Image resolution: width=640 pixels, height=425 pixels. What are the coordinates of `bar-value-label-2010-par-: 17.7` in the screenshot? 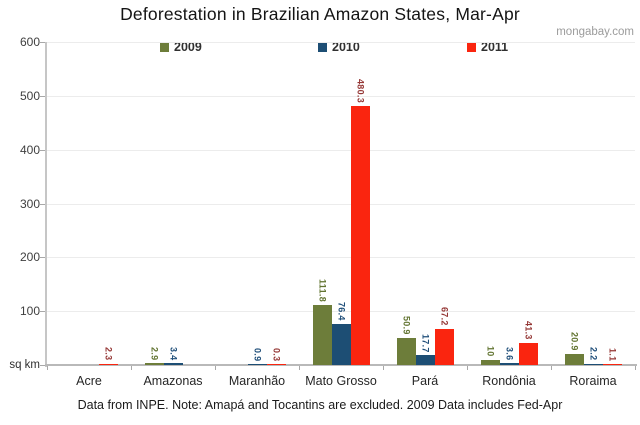 It's located at (425, 343).